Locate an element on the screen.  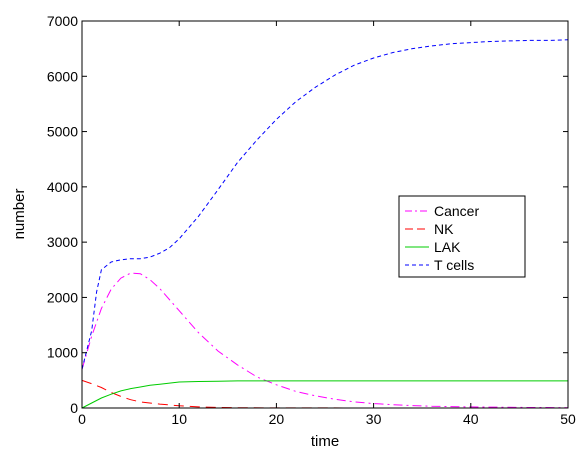
y-tick-label: 4000 is located at coordinates (62, 187).